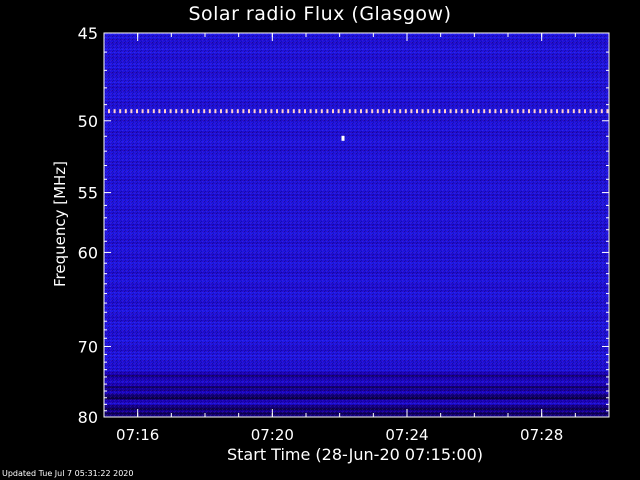 The width and height of the screenshot is (640, 480). I want to click on y-tick-label: 50, so click(88, 121).